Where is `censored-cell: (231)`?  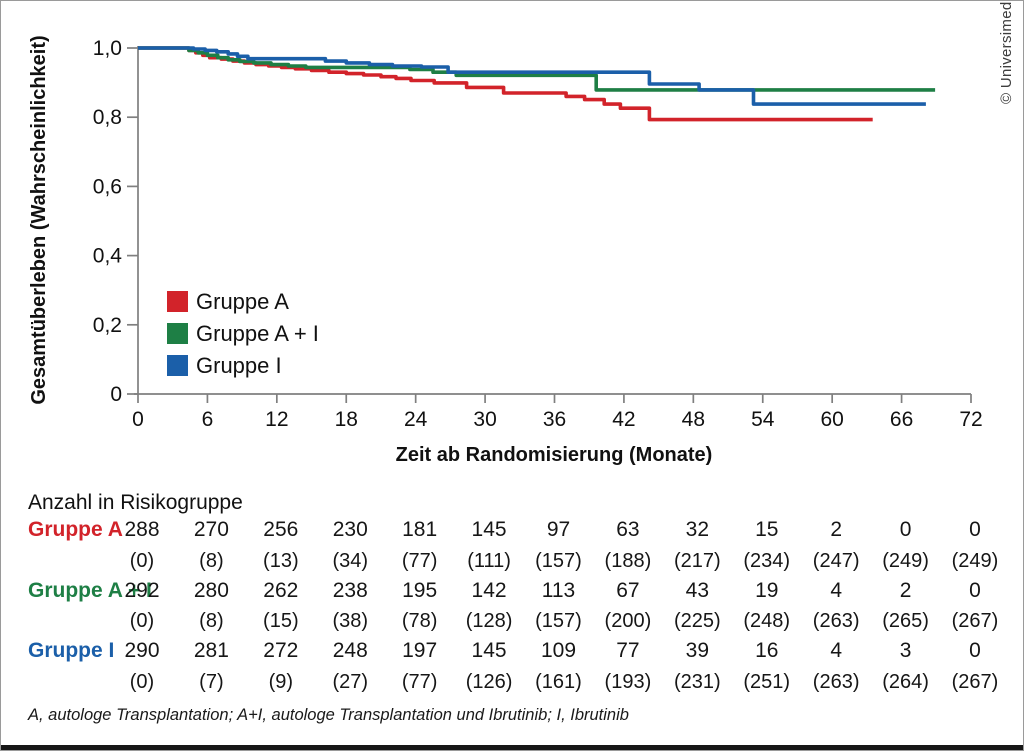 censored-cell: (231) is located at coordinates (697, 682).